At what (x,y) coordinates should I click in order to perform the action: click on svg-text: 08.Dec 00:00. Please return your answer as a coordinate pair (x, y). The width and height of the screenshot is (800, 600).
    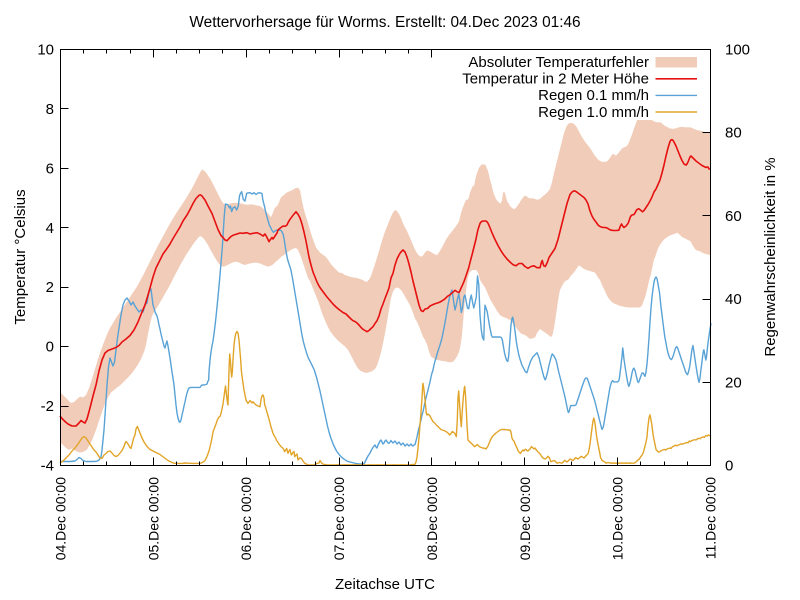
    Looking at the image, I should click on (432, 518).